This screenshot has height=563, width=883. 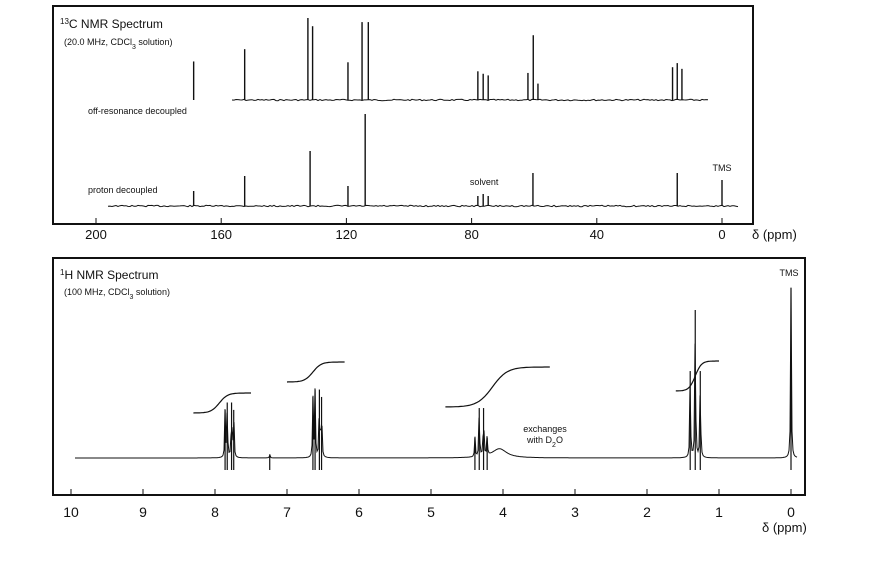 What do you see at coordinates (647, 512) in the screenshot?
I see `h1-x-tick-label: 2` at bounding box center [647, 512].